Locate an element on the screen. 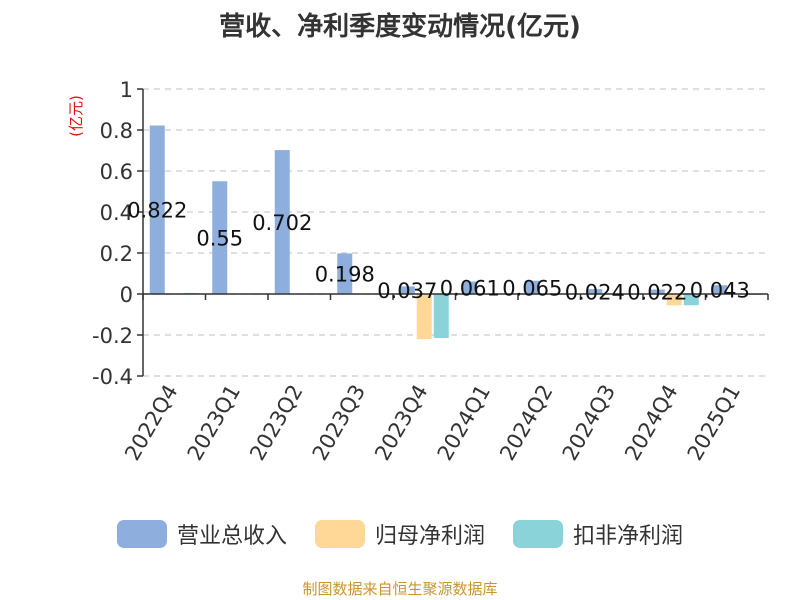 This screenshot has height=600, width=800. data-label: 0.037 is located at coordinates (407, 291).